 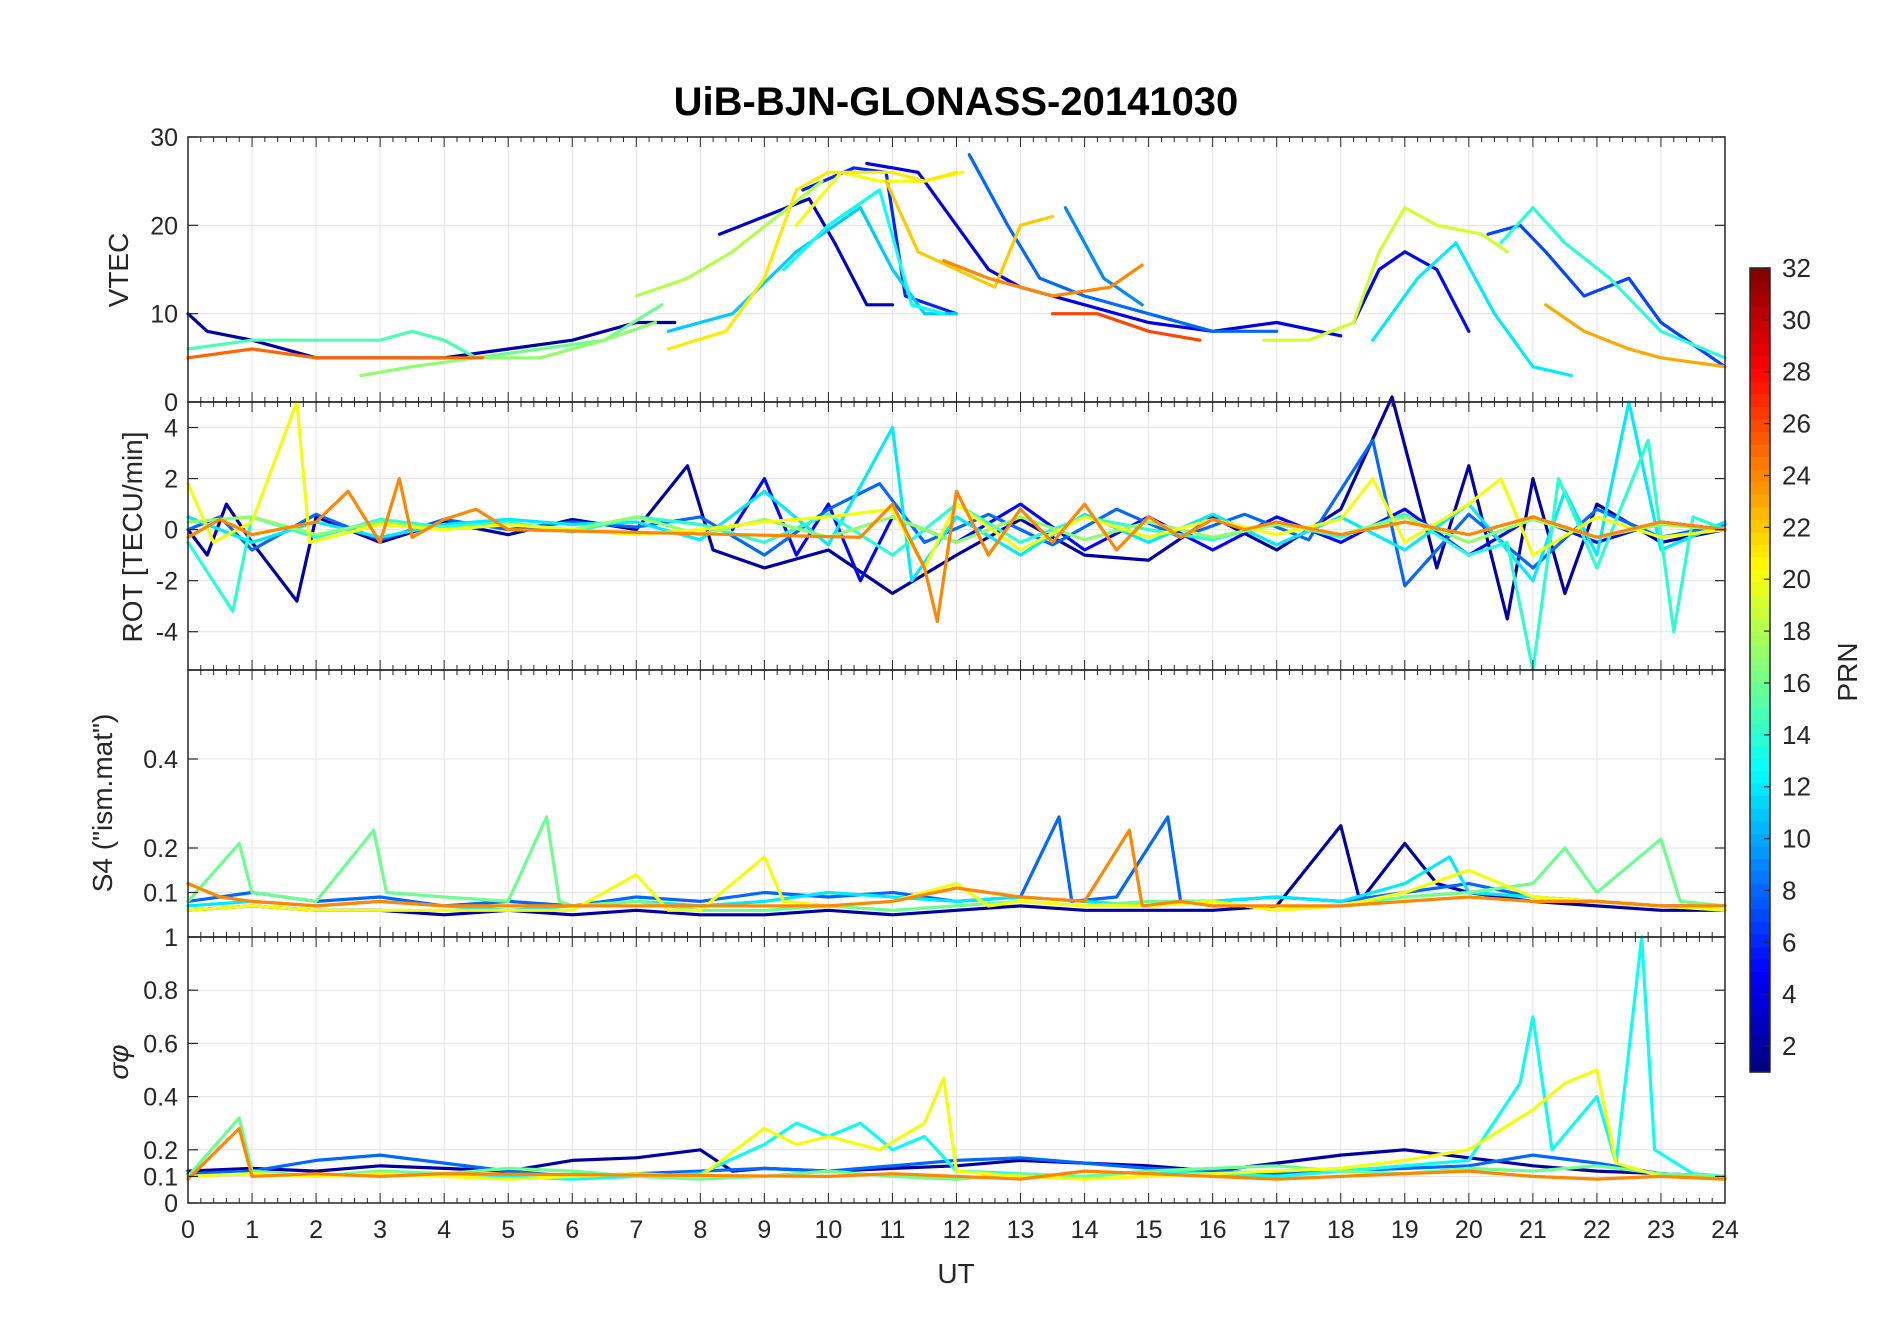 I want to click on vtec-y-tick-label: 30, so click(x=164, y=138).